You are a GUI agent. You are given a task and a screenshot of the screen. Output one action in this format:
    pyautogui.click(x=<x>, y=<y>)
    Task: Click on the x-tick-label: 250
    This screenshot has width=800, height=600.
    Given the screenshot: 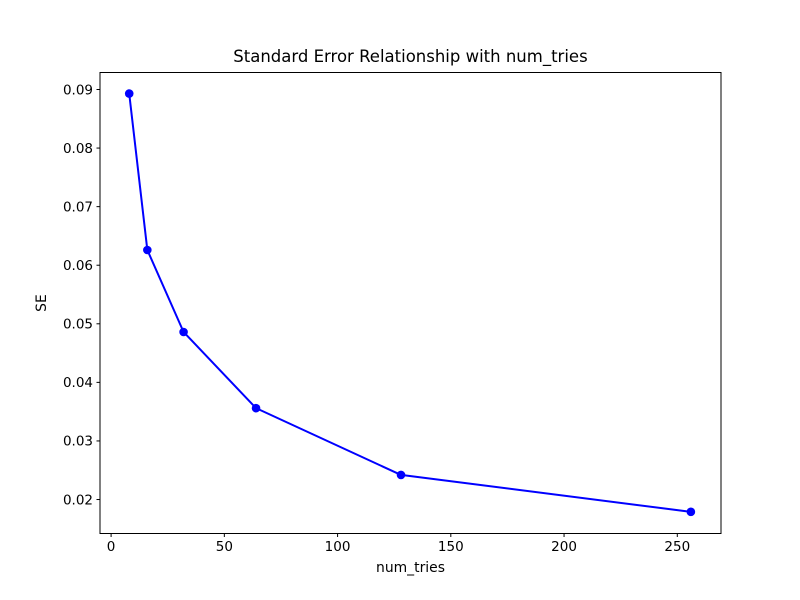 What is the action you would take?
    pyautogui.click(x=677, y=547)
    